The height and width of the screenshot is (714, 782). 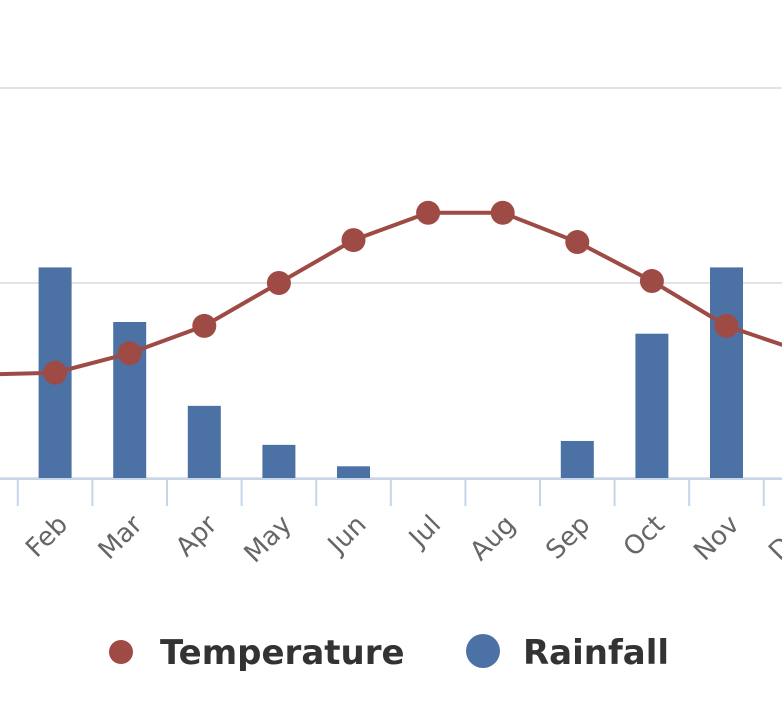 What do you see at coordinates (47, 537) in the screenshot?
I see `x-tick-label-feb: Feb` at bounding box center [47, 537].